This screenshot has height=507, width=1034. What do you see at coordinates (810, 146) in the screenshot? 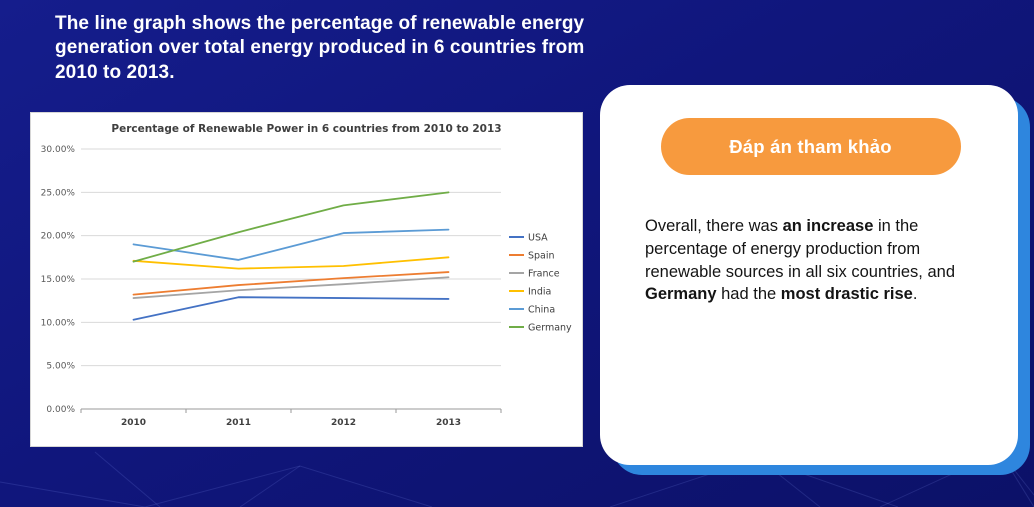
I see `answer-reveal-button: Đáp án tham khảo` at bounding box center [810, 146].